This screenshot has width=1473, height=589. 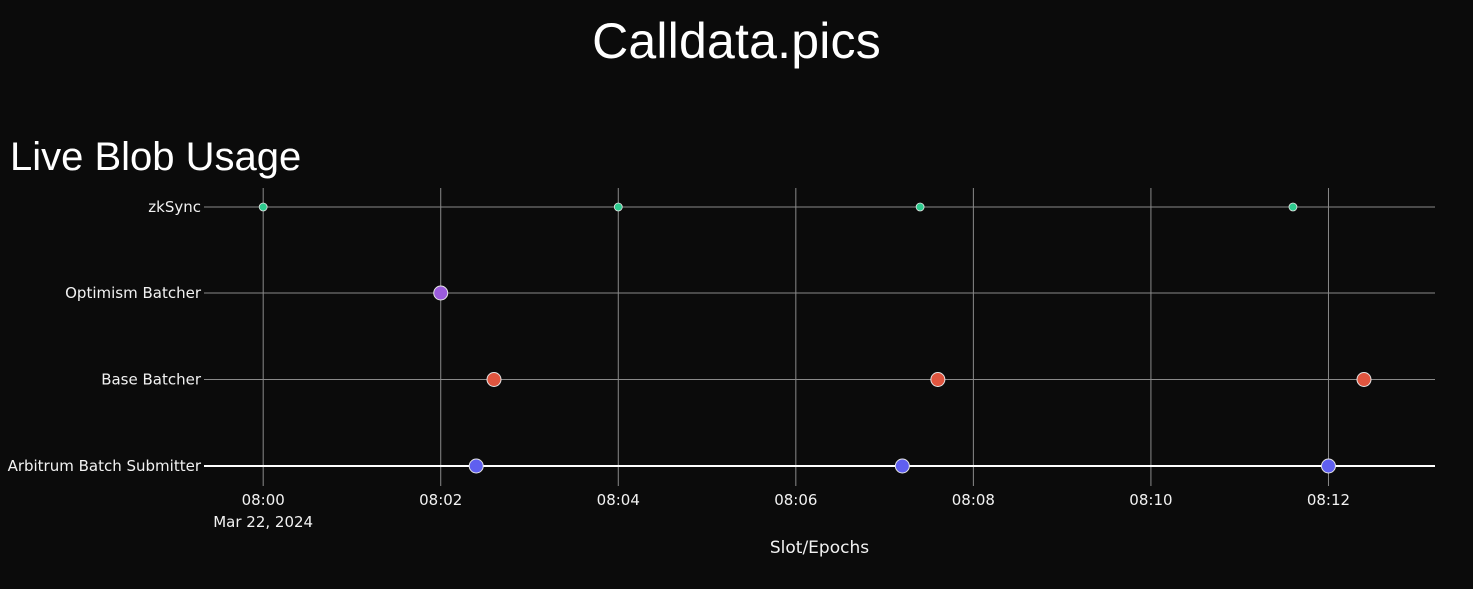 What do you see at coordinates (618, 500) in the screenshot?
I see `x-tick-label: 08:04` at bounding box center [618, 500].